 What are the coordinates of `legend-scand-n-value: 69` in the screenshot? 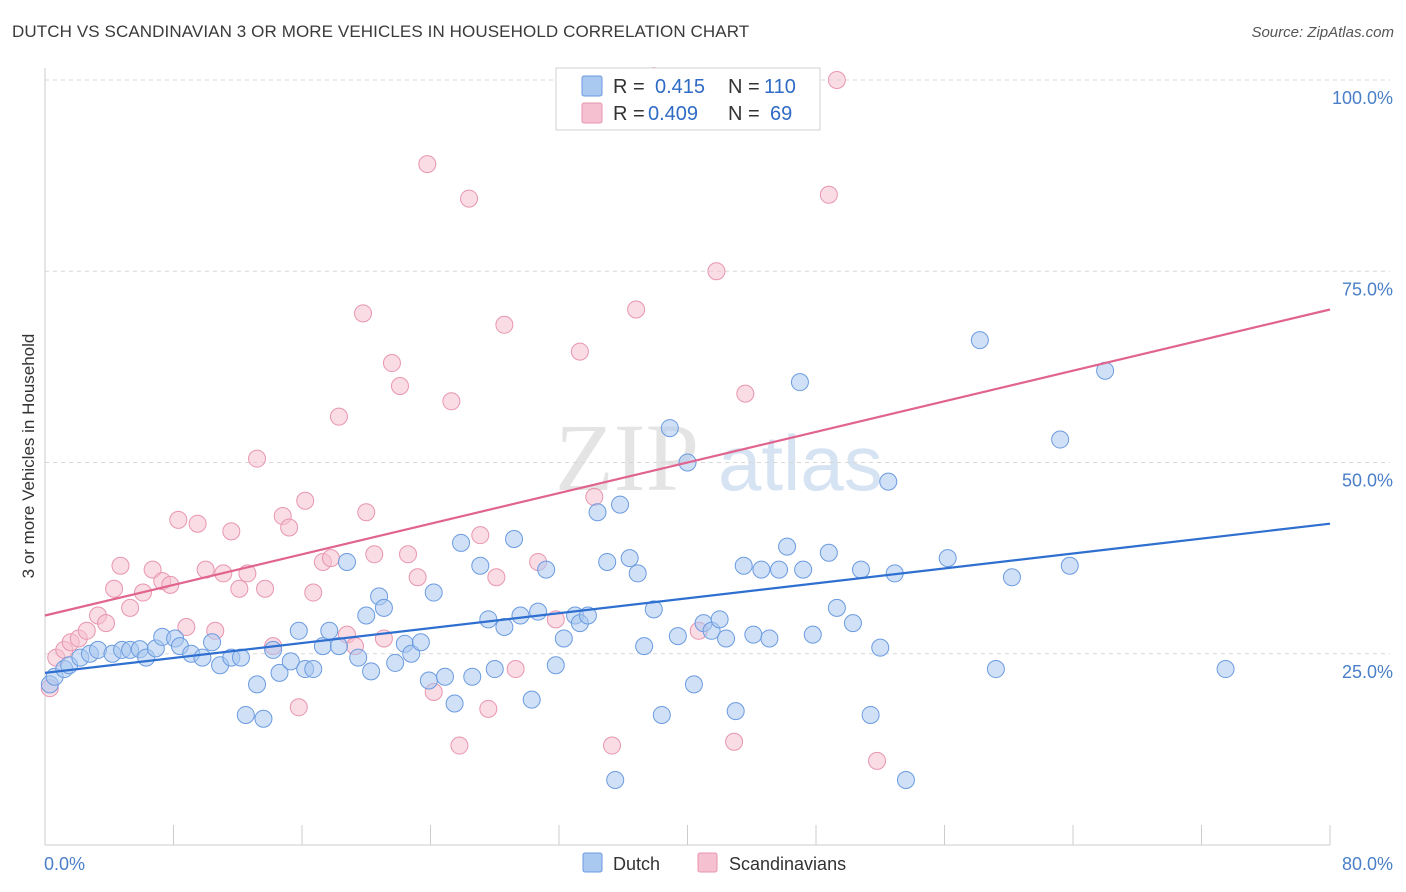 It's located at (781, 114).